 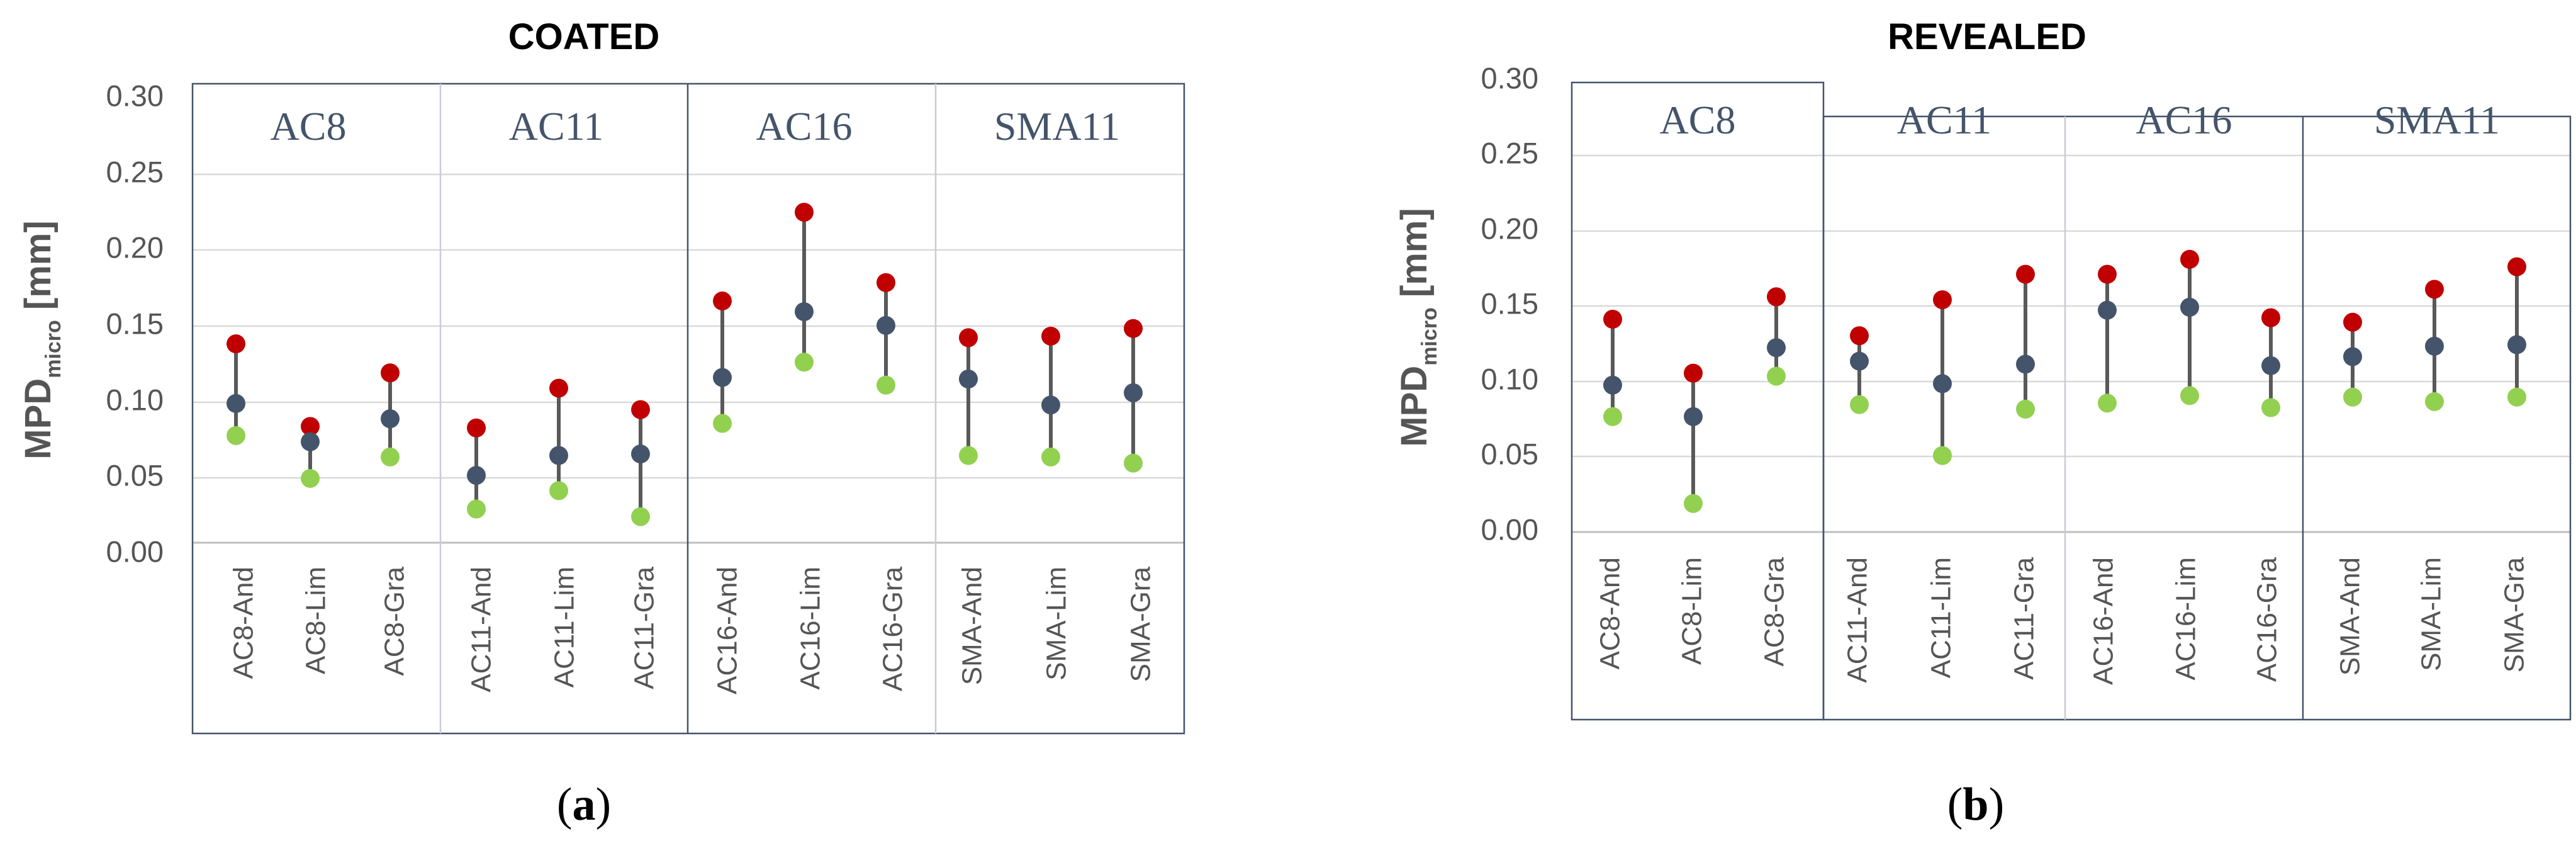 I want to click on y-tick-label: 0.10, so click(x=1509, y=378).